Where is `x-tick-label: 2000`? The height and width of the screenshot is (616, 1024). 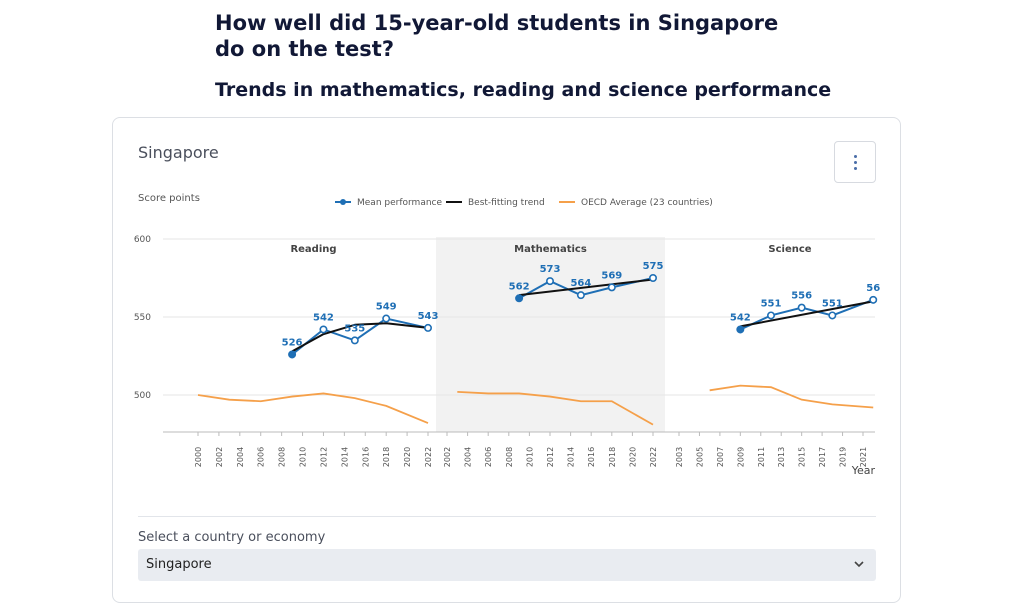
x-tick-label: 2000 is located at coordinates (198, 457).